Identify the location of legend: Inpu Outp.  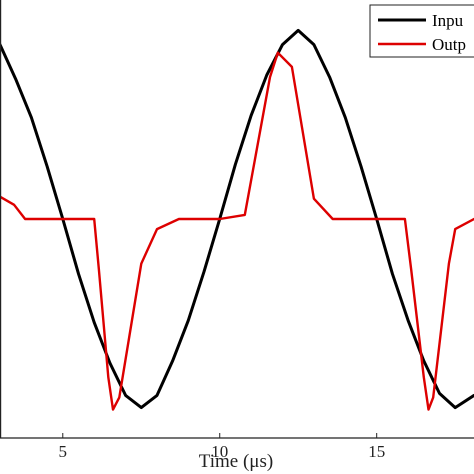
(421, 31).